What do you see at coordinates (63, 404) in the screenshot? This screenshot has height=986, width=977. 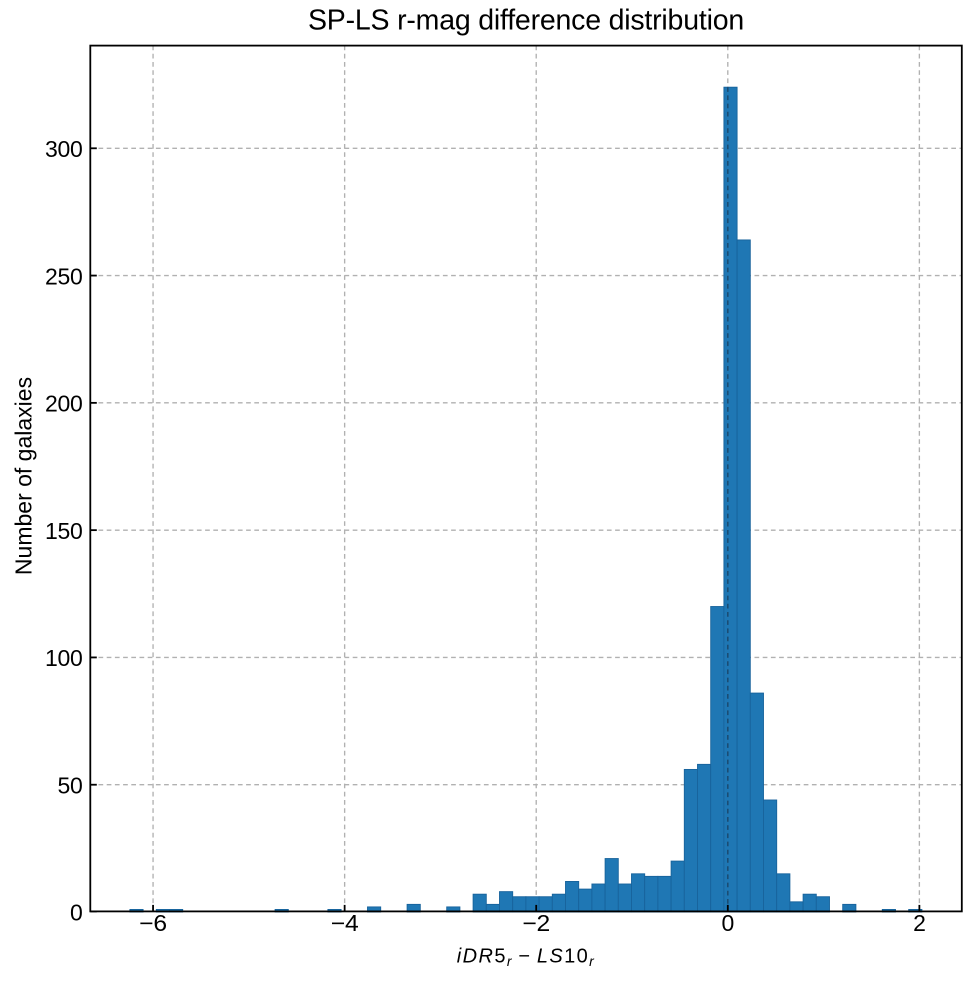 I see `svg-text: 200` at bounding box center [63, 404].